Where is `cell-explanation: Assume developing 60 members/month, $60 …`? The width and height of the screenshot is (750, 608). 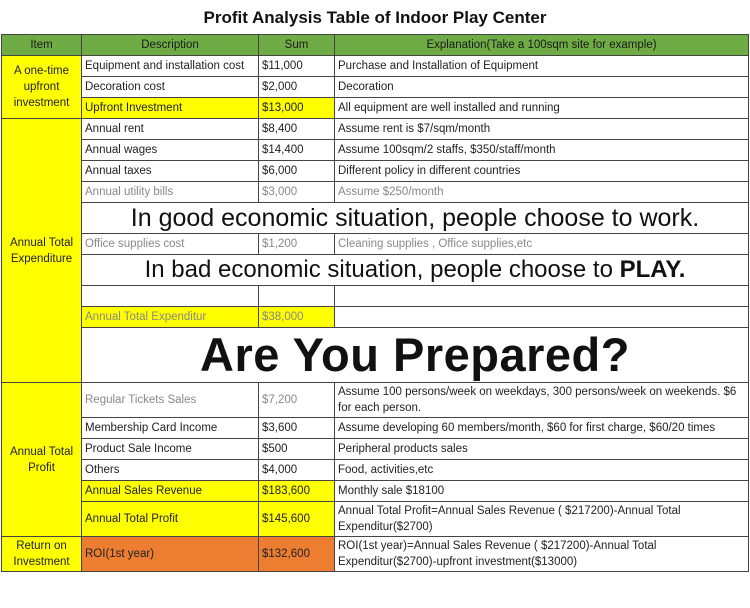 cell-explanation: Assume developing 60 members/month, $60 … is located at coordinates (541, 428).